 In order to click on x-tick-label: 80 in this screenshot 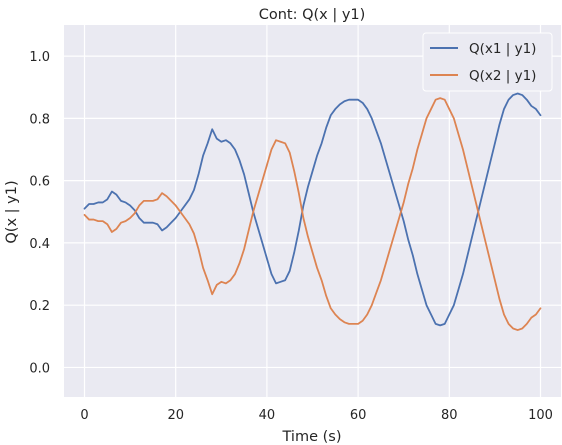, I will do `click(449, 415)`.